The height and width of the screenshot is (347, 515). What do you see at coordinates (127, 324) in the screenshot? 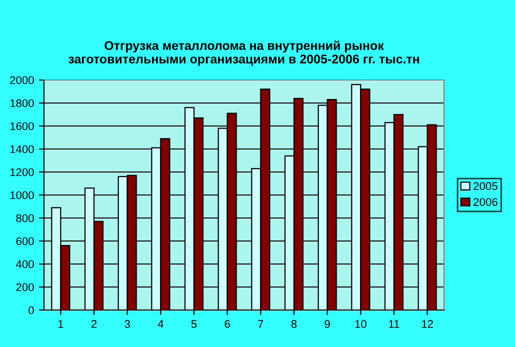
I see `x-tick-label: 3` at bounding box center [127, 324].